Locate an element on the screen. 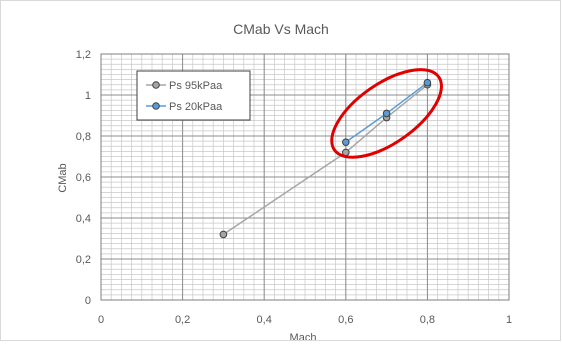  legend: Ps 95kPaa Ps 20kPaa is located at coordinates (193, 95).